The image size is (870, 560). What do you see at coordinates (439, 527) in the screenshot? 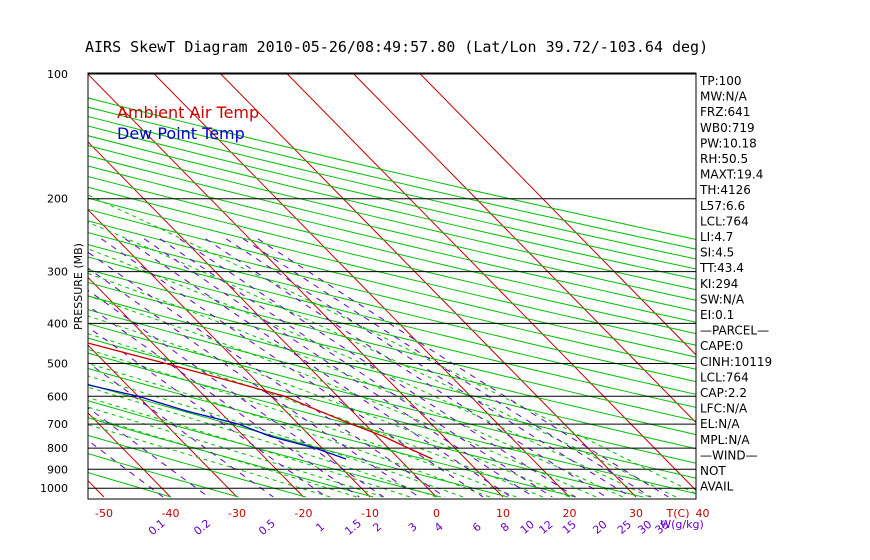
I see `mixing-ratio-label: 4` at bounding box center [439, 527].